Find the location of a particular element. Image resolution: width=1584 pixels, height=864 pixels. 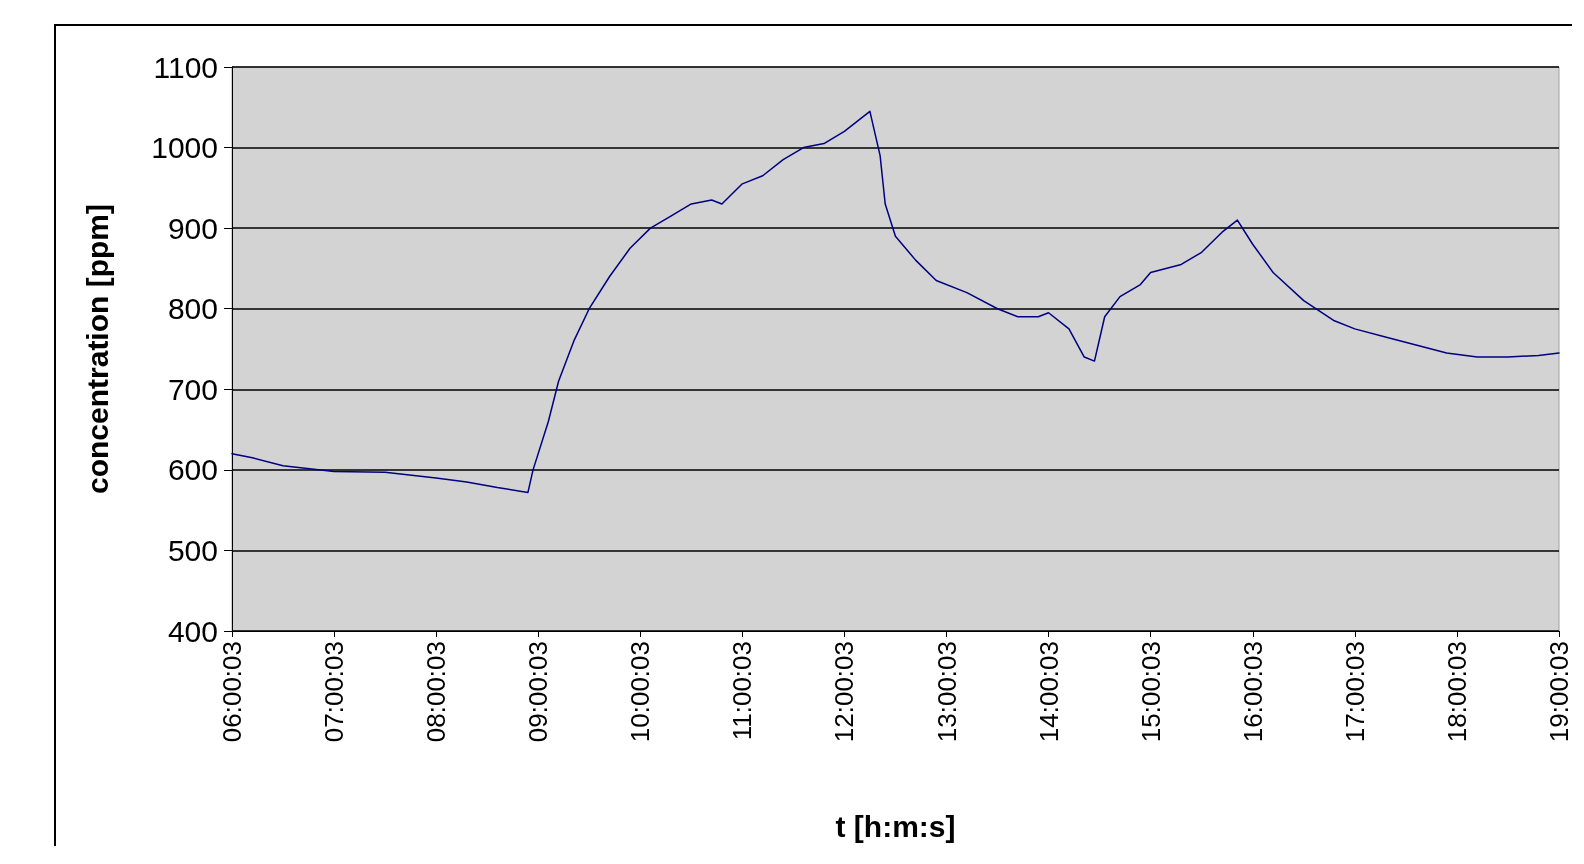

x-tick-label: 16:00:03 is located at coordinates (1252, 692).